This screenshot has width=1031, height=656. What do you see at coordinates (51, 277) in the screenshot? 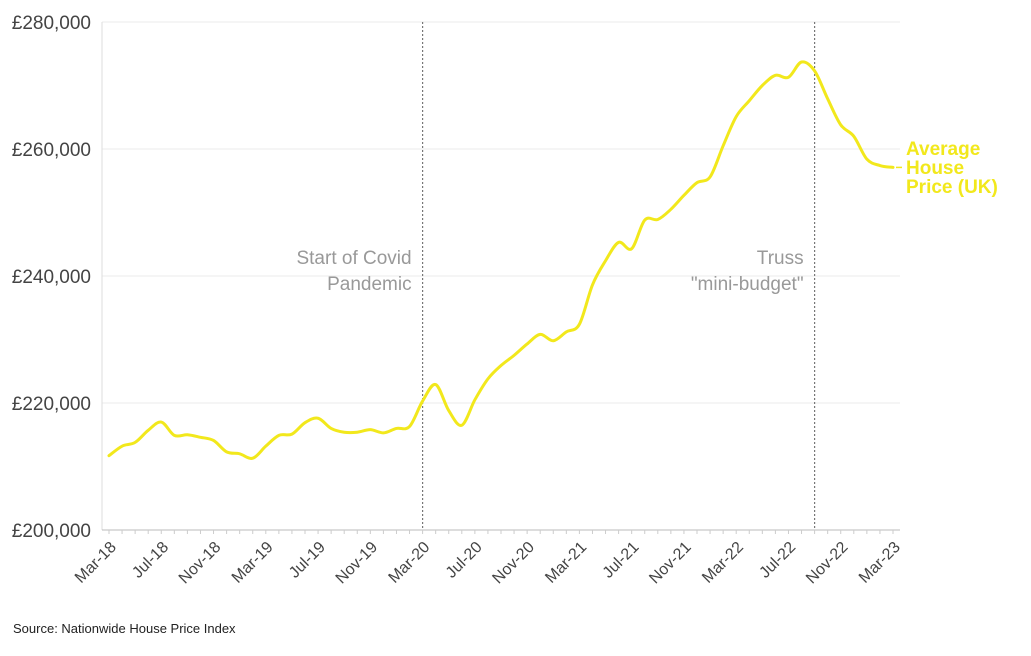
I see `y-tick-label: £240,000` at bounding box center [51, 277].